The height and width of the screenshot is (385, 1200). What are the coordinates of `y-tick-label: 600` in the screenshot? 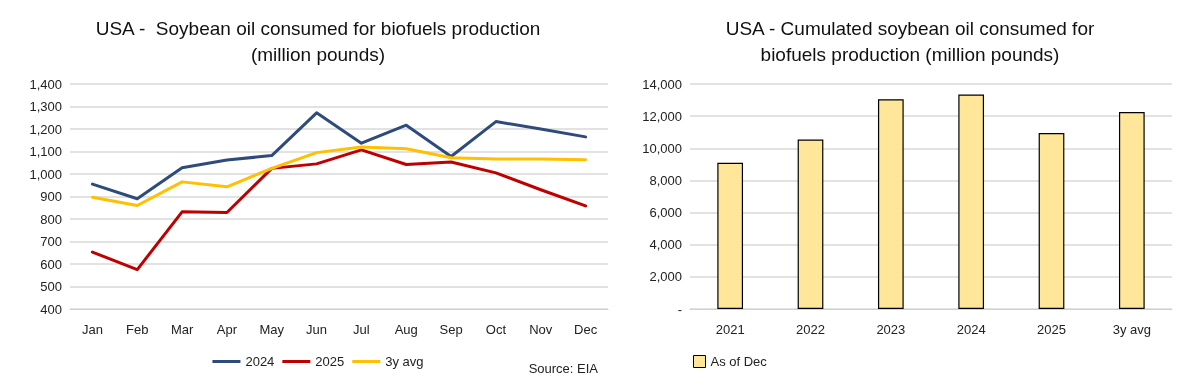 It's located at (51, 264).